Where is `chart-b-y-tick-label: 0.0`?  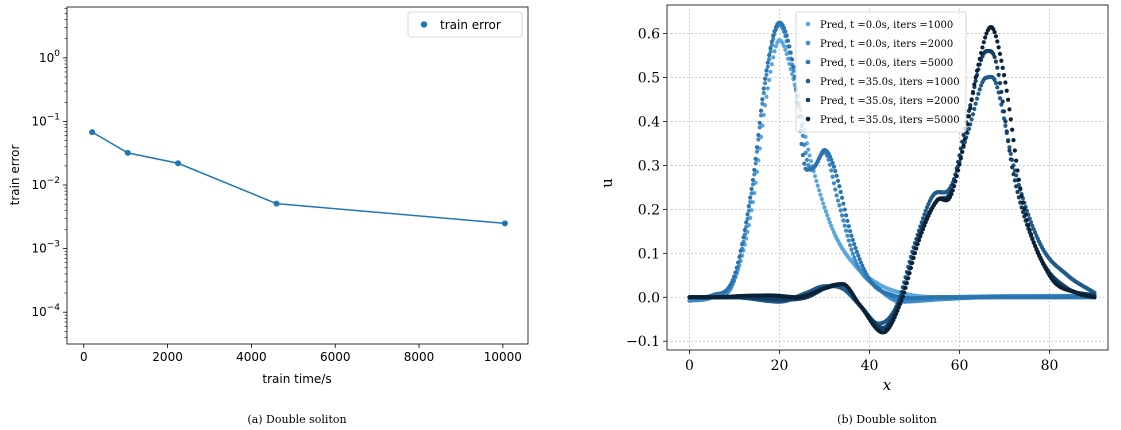 chart-b-y-tick-label: 0.0 is located at coordinates (649, 298).